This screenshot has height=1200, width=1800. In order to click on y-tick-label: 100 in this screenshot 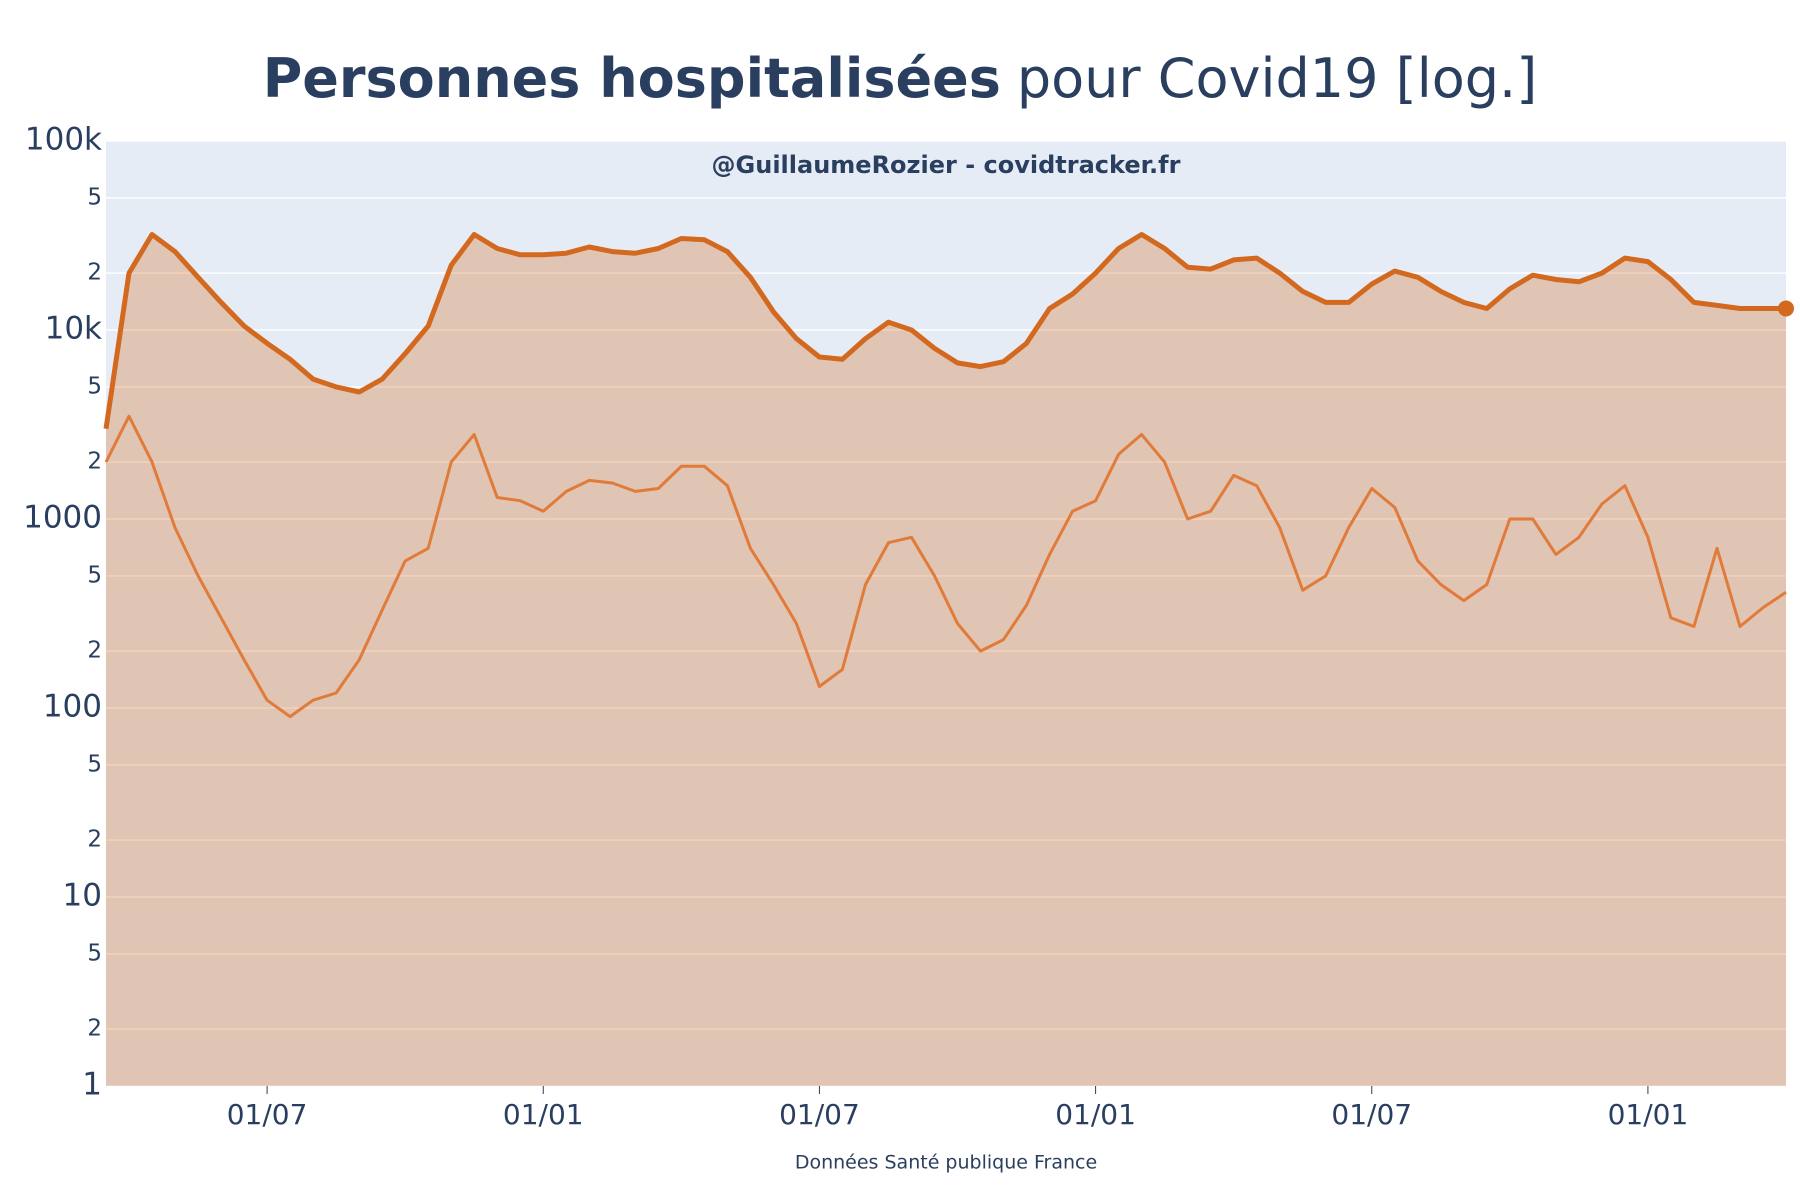, I will do `click(72, 707)`.